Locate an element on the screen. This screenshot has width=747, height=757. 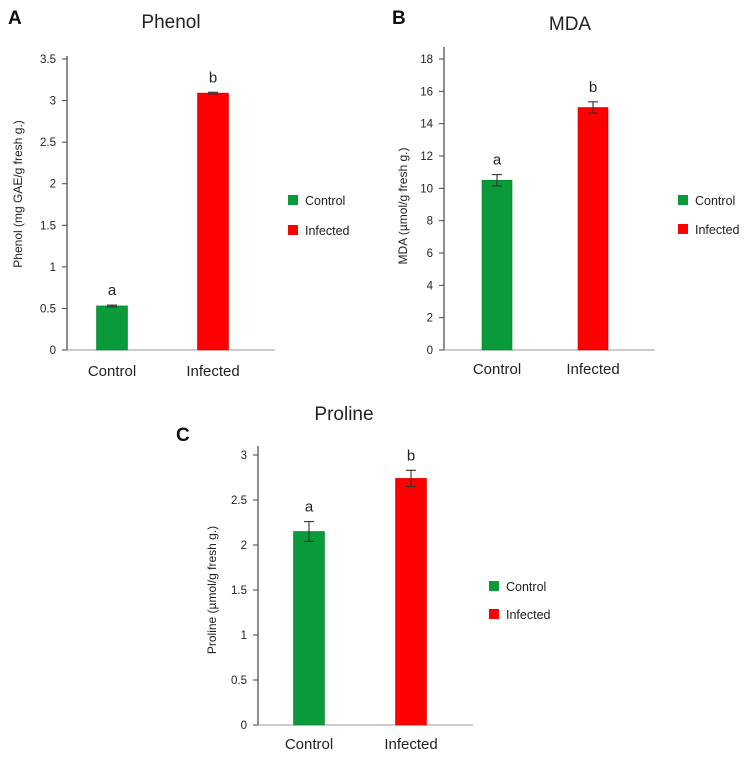
y-tick-label: 14 is located at coordinates (426, 125).